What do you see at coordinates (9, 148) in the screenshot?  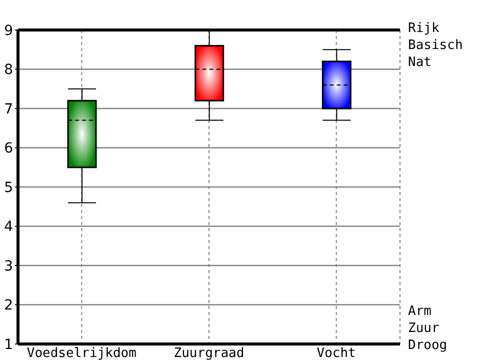 I see `y-tick-label: 6` at bounding box center [9, 148].